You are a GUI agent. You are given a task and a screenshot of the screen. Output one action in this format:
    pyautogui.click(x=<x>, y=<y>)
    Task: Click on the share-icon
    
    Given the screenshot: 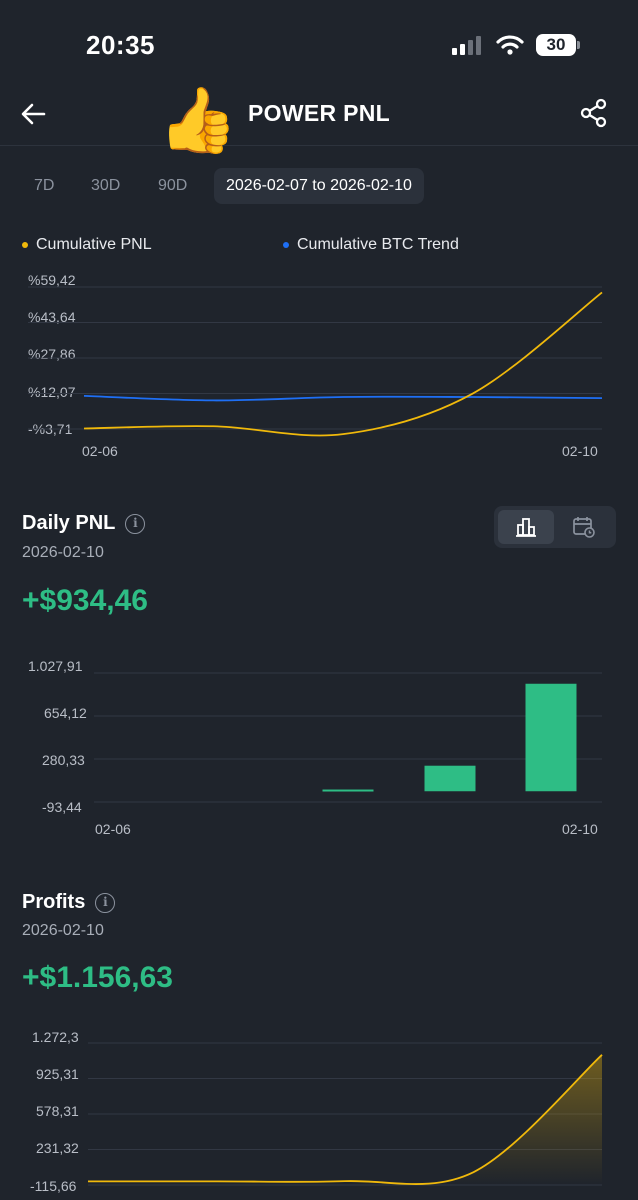 What is the action you would take?
    pyautogui.click(x=593, y=113)
    